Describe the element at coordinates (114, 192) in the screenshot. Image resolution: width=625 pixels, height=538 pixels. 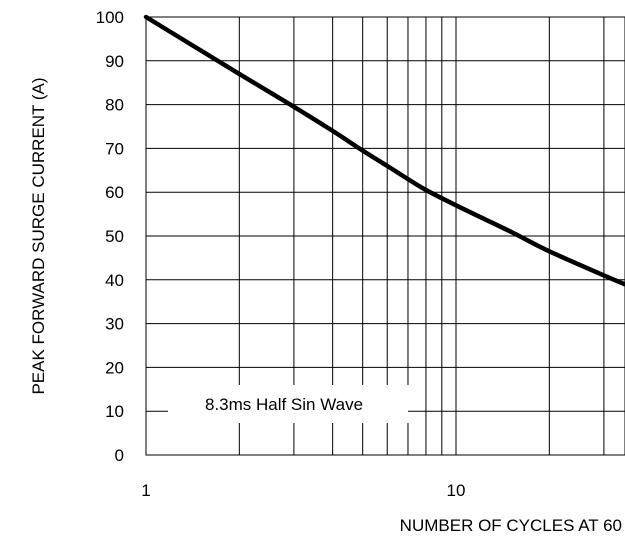
I see `y-tick-label: 60` at that location.